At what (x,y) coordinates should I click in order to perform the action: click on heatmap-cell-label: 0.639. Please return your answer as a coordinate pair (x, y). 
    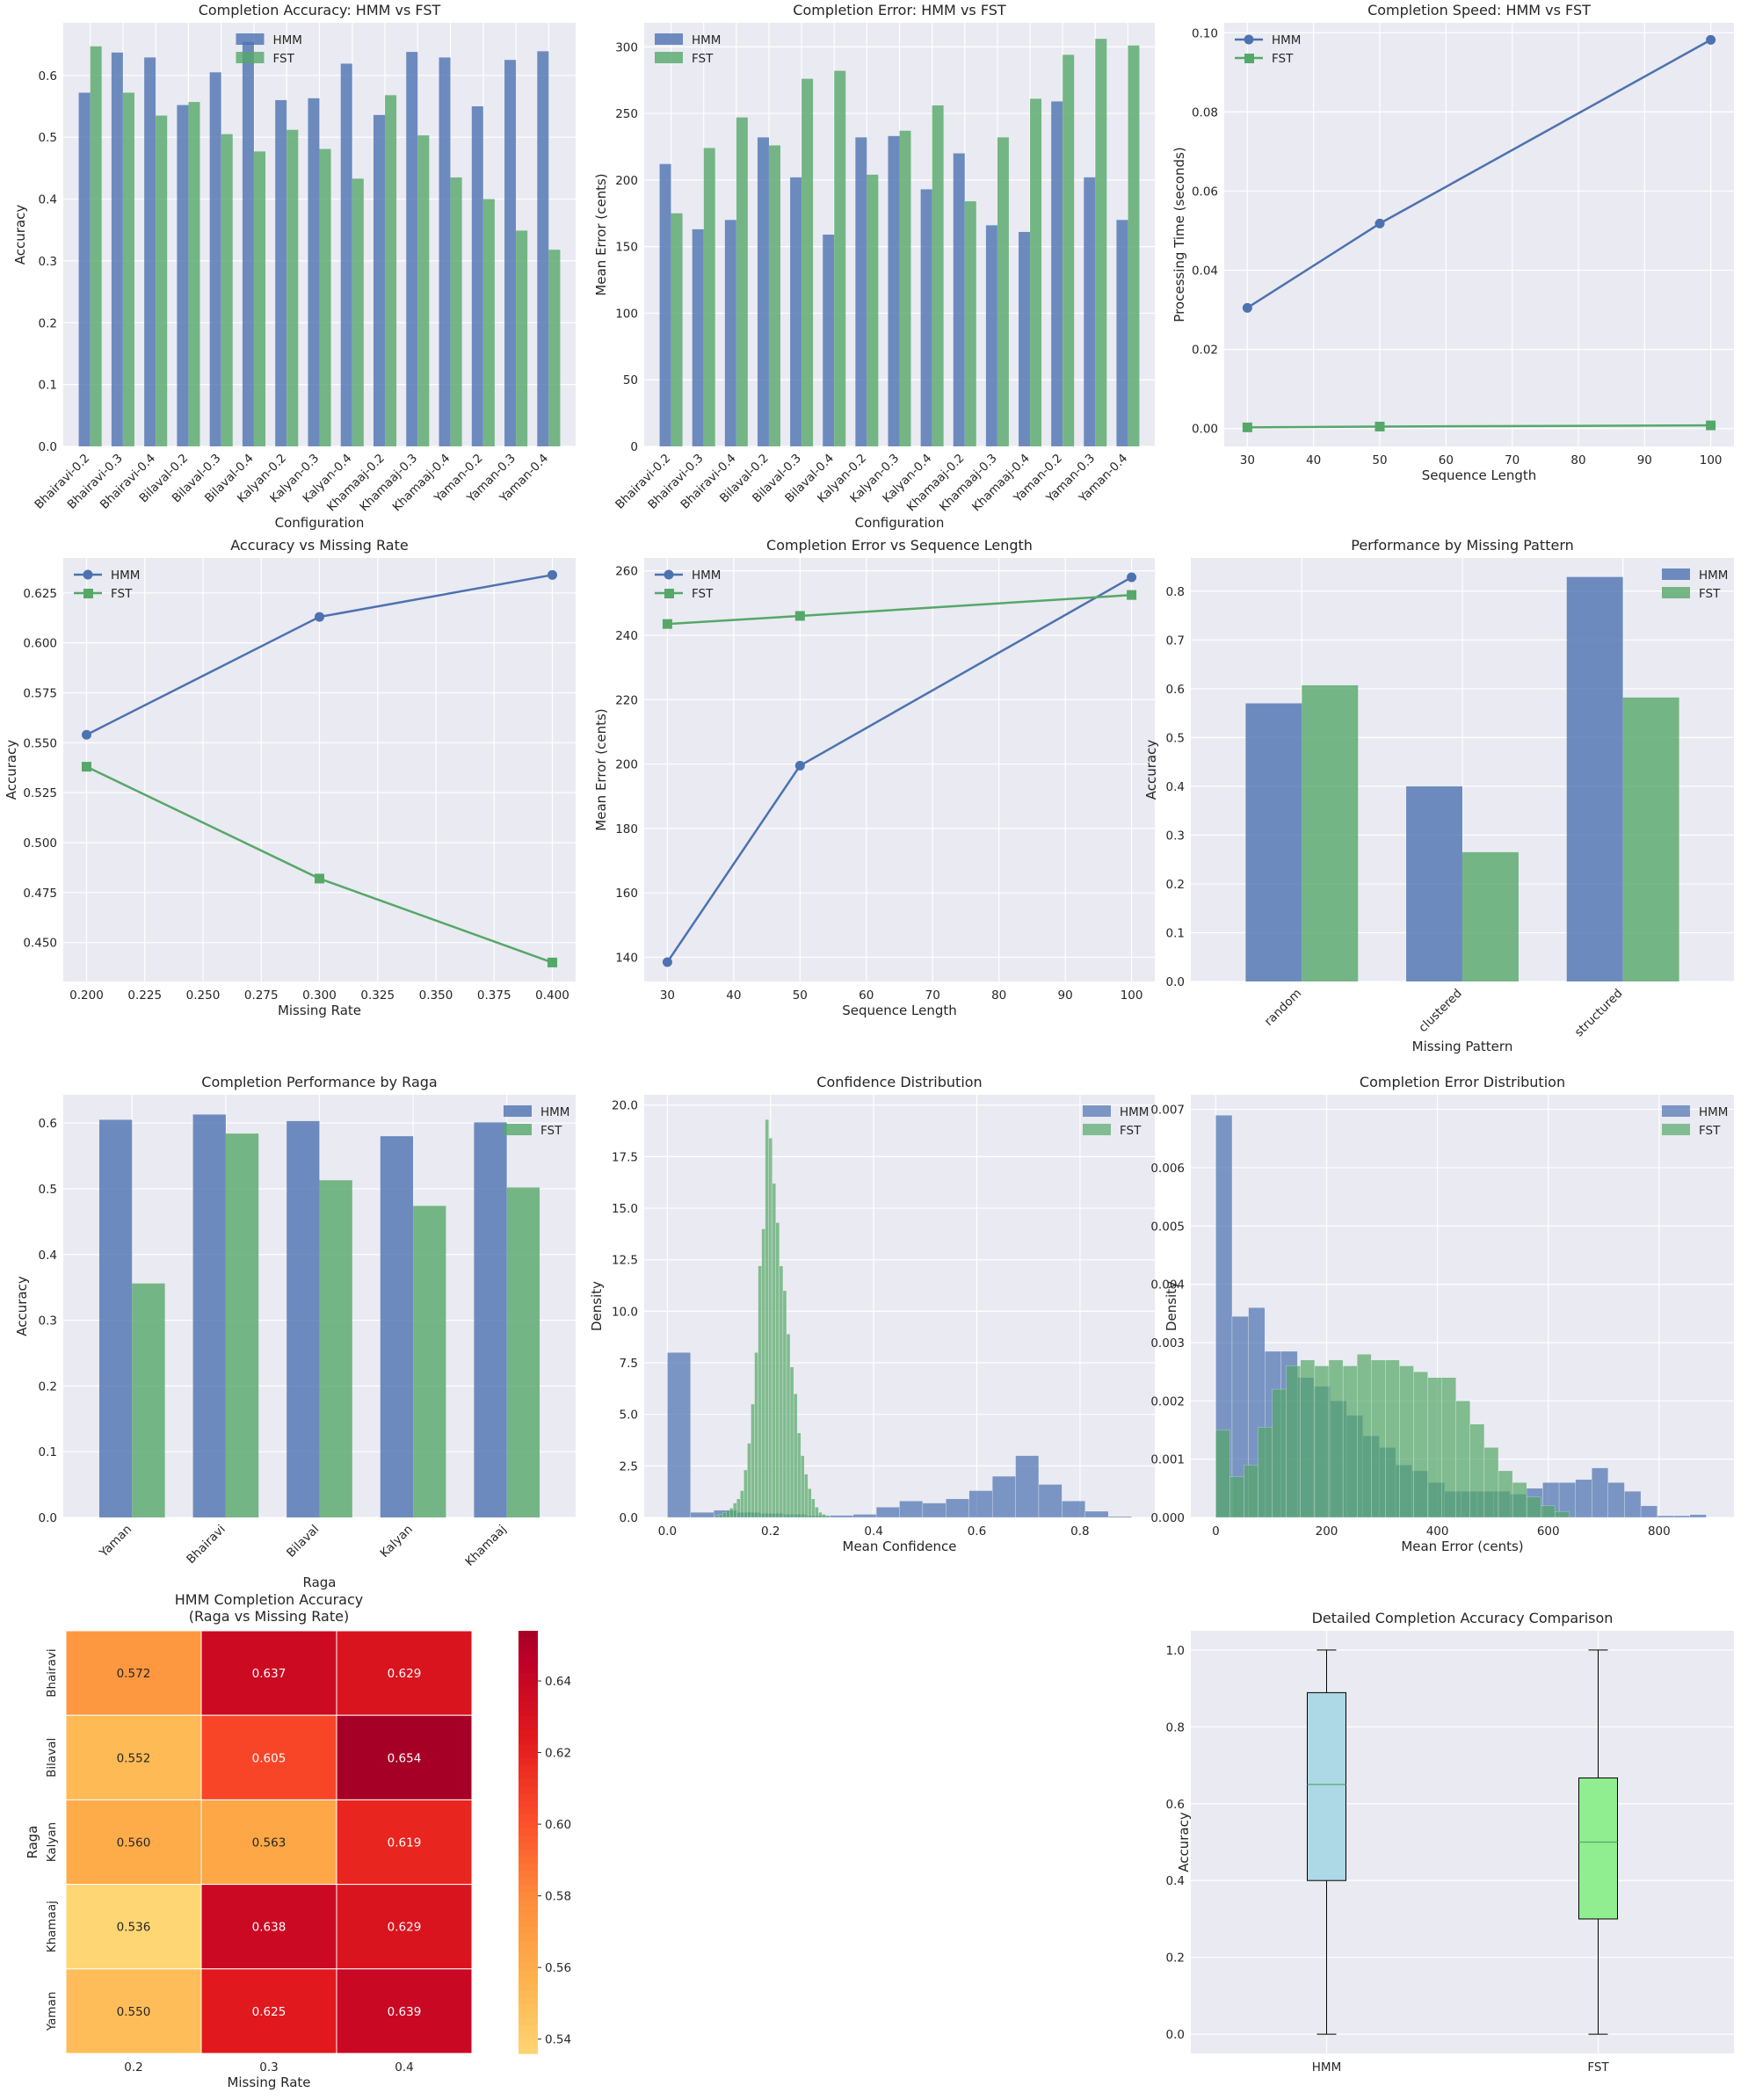
    Looking at the image, I should click on (405, 2012).